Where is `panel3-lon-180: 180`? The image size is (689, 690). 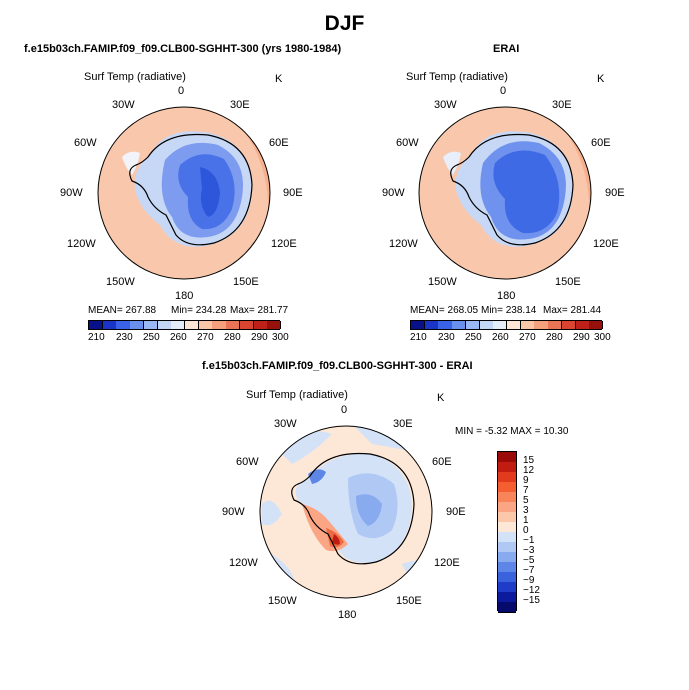 panel3-lon-180: 180 is located at coordinates (347, 615).